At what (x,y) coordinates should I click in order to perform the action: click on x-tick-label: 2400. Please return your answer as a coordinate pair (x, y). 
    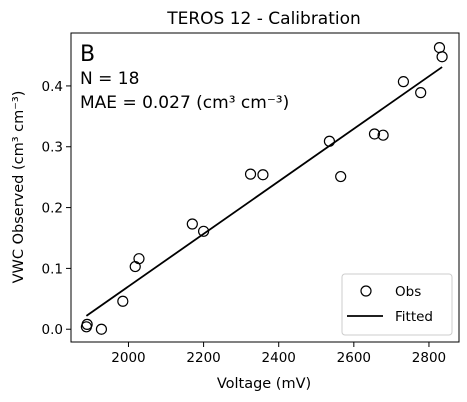
    Looking at the image, I should click on (279, 358).